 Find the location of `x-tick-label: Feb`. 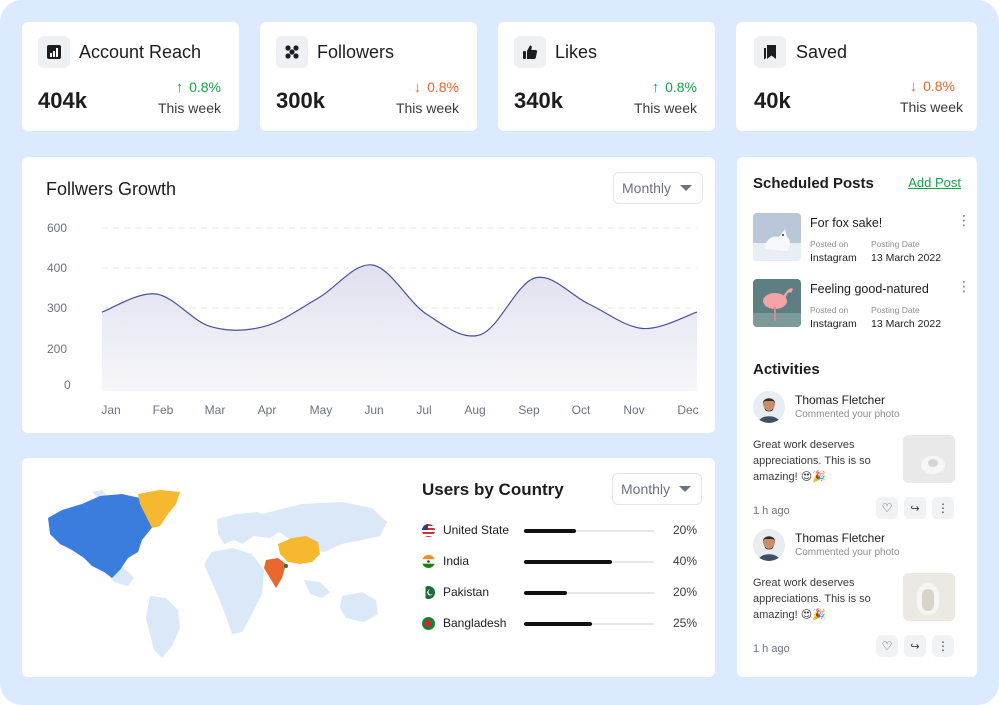

x-tick-label: Feb is located at coordinates (163, 410).